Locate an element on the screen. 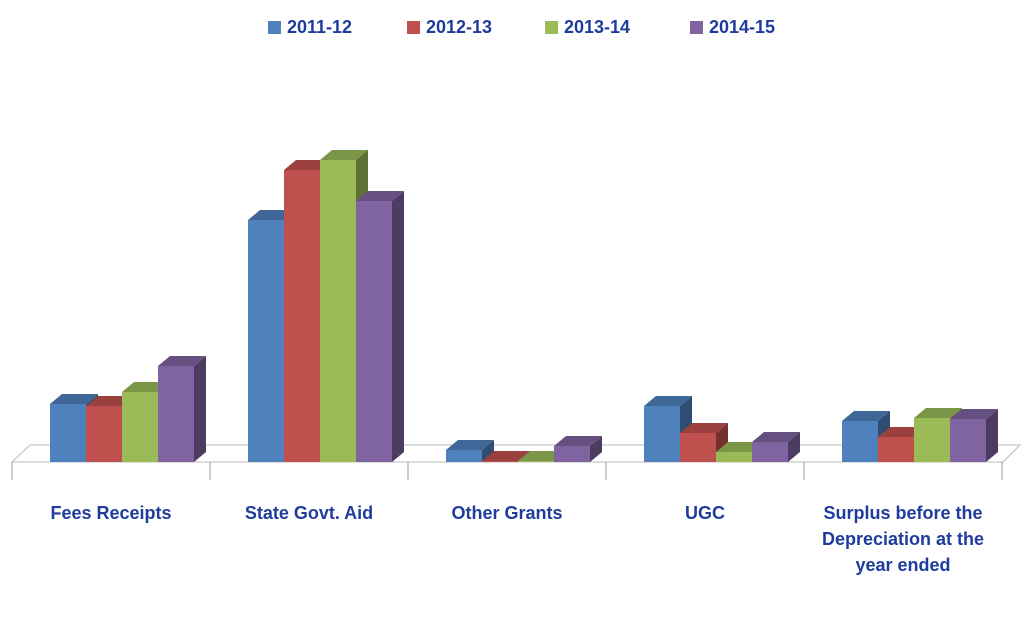 The width and height of the screenshot is (1024, 620). x-tick-label: UGC is located at coordinates (705, 513).